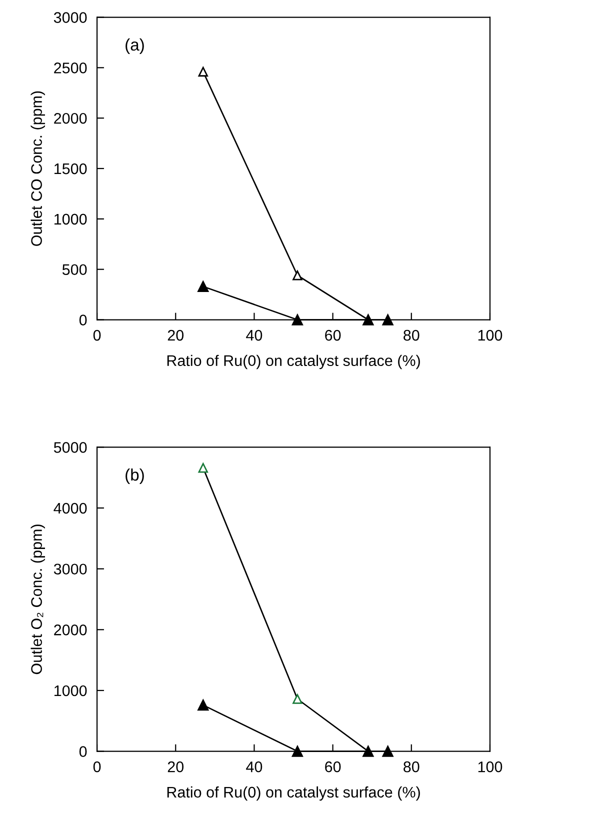 The image size is (599, 822). What do you see at coordinates (74, 270) in the screenshot?
I see `y-tick-label: 500` at bounding box center [74, 270].